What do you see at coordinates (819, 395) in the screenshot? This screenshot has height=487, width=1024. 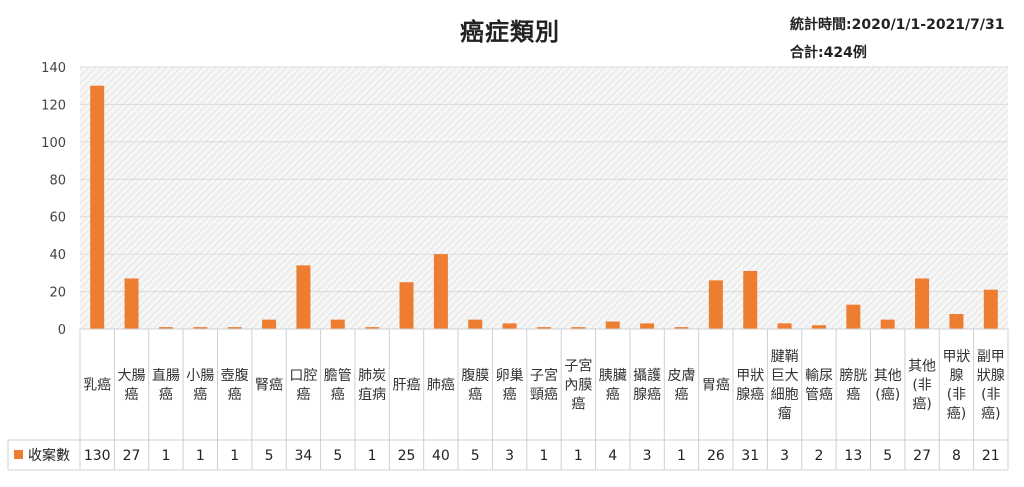 I see `category-label: 管癌` at bounding box center [819, 395].